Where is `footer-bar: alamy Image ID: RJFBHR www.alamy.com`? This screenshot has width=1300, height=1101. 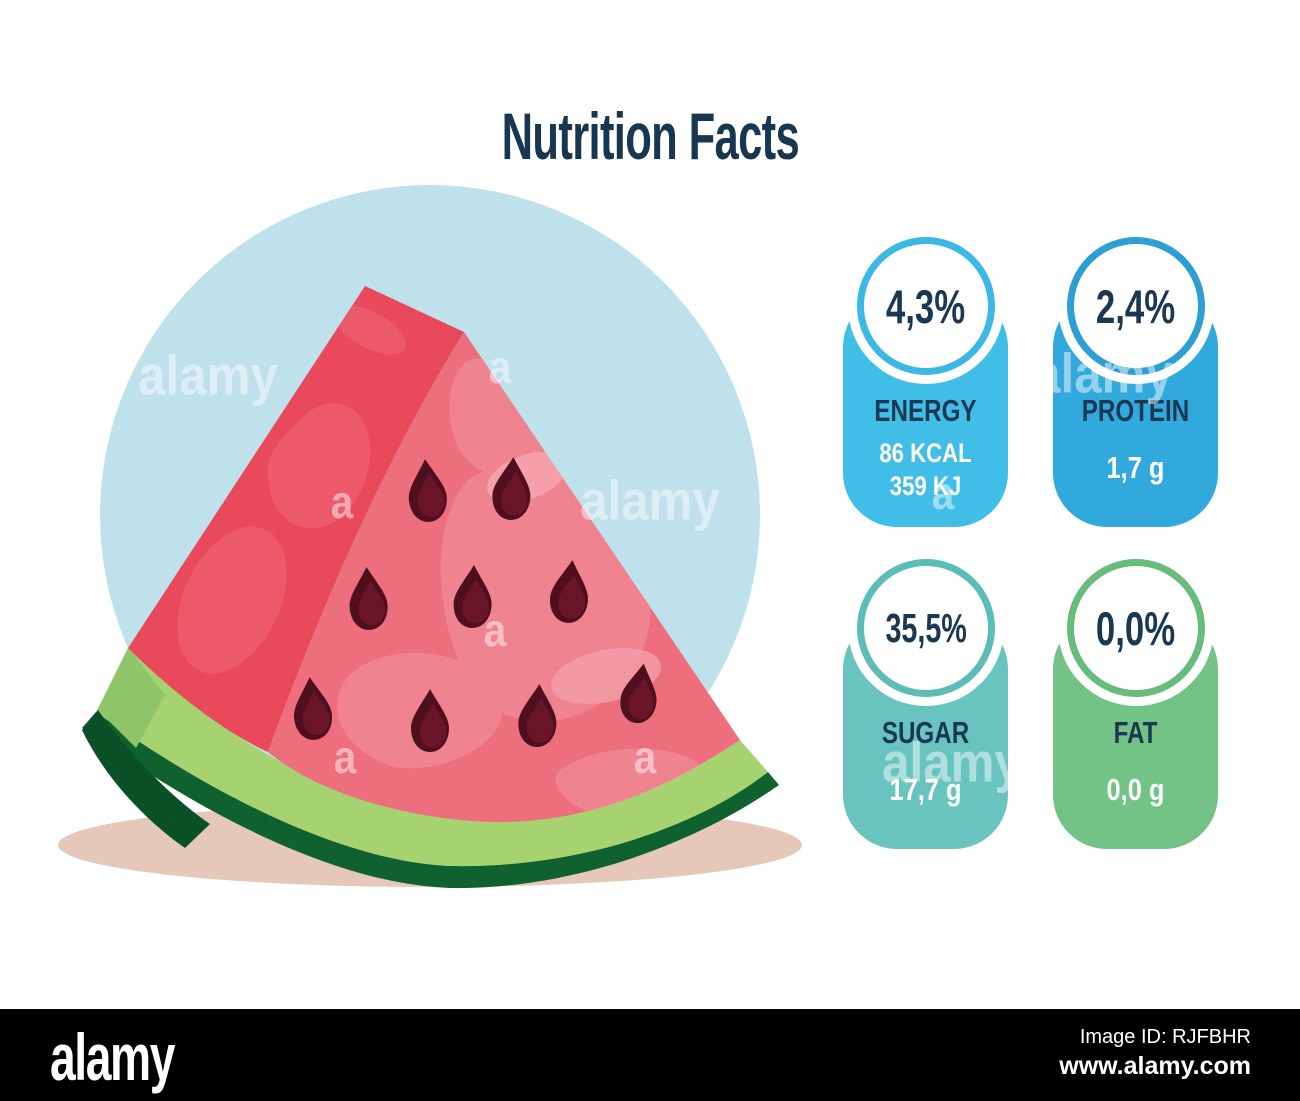
footer-bar: alamy Image ID: RJFBHR www.alamy.com is located at coordinates (650, 1055).